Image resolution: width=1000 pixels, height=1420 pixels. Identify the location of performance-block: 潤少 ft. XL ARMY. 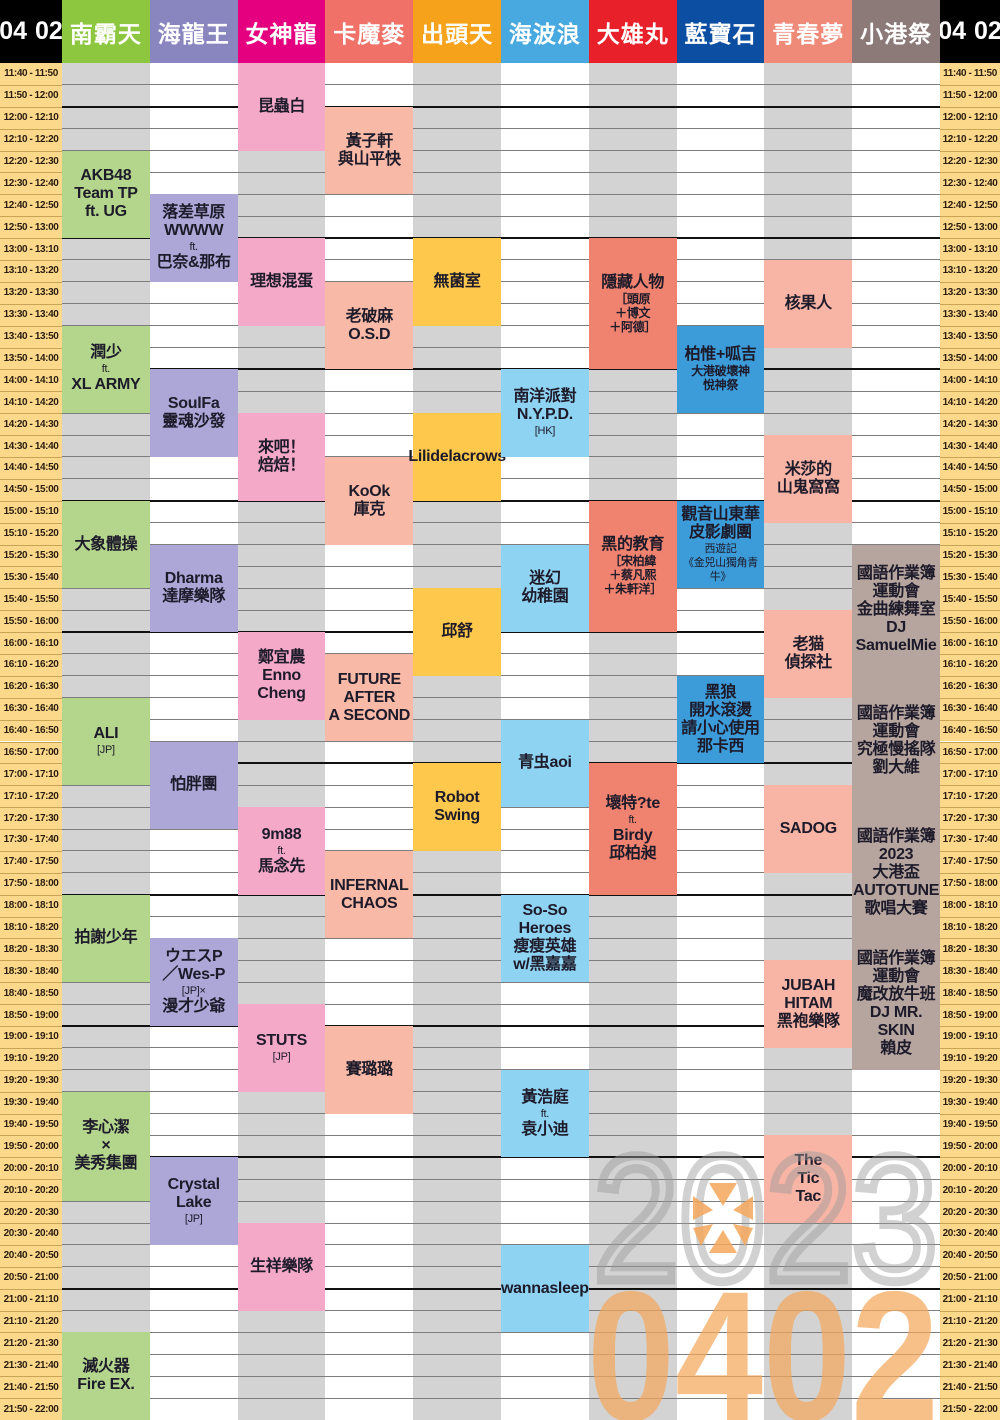
(106, 369).